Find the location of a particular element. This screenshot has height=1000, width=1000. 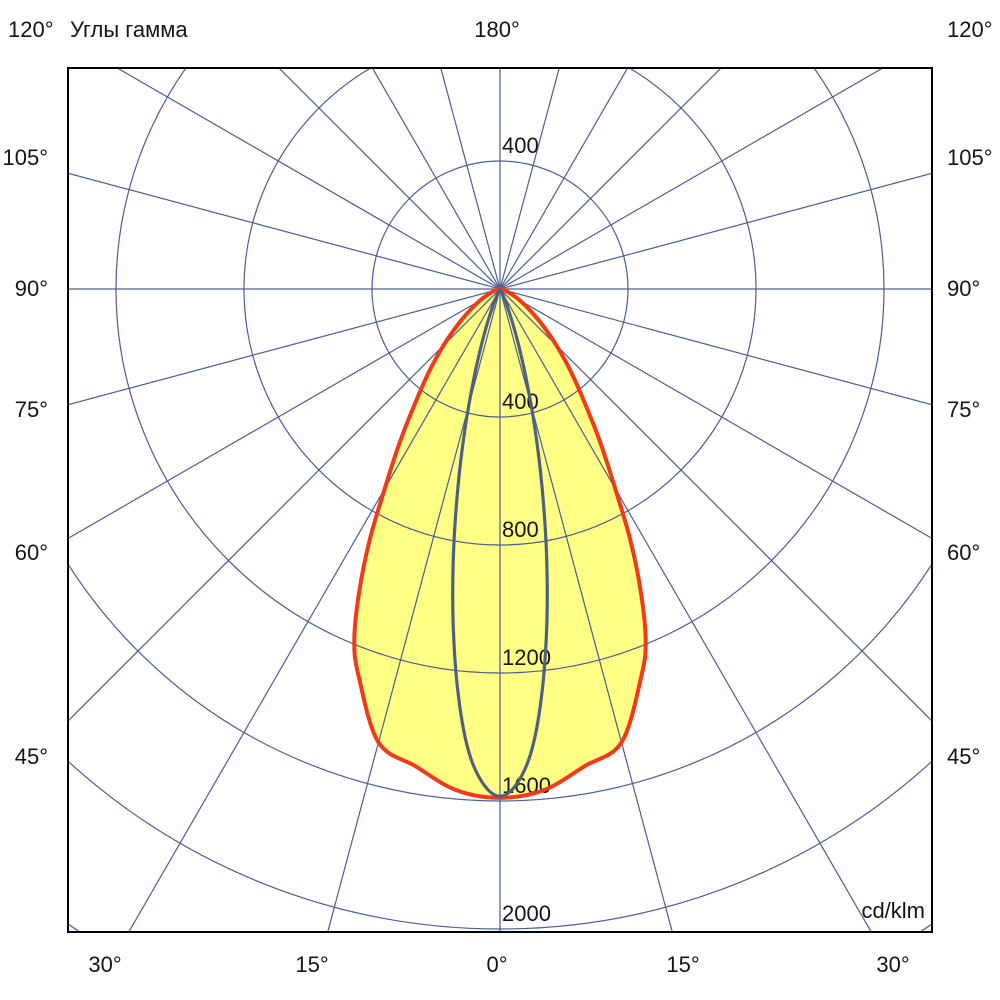

narrow-beam-curve is located at coordinates (500, 542).